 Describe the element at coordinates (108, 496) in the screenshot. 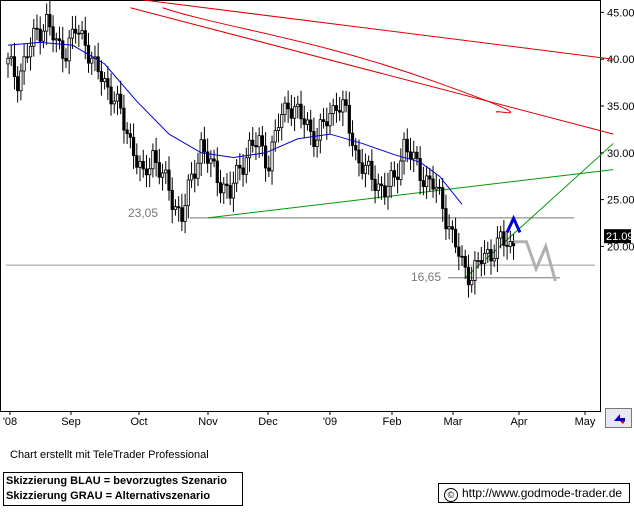

I see `legend-grey: Skizzierung GRAU = Alternativszenario` at that location.